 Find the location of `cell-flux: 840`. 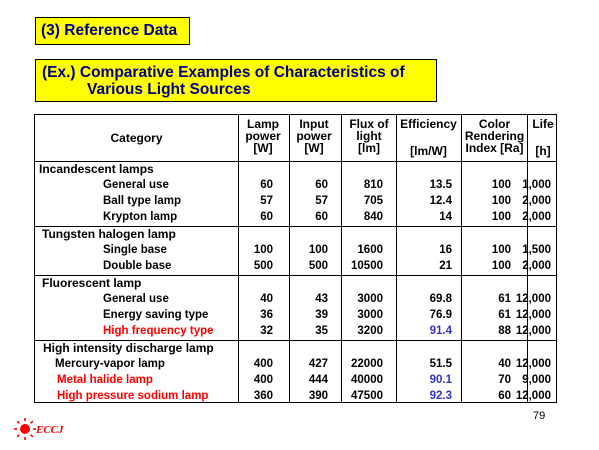

cell-flux: 840 is located at coordinates (373, 217).